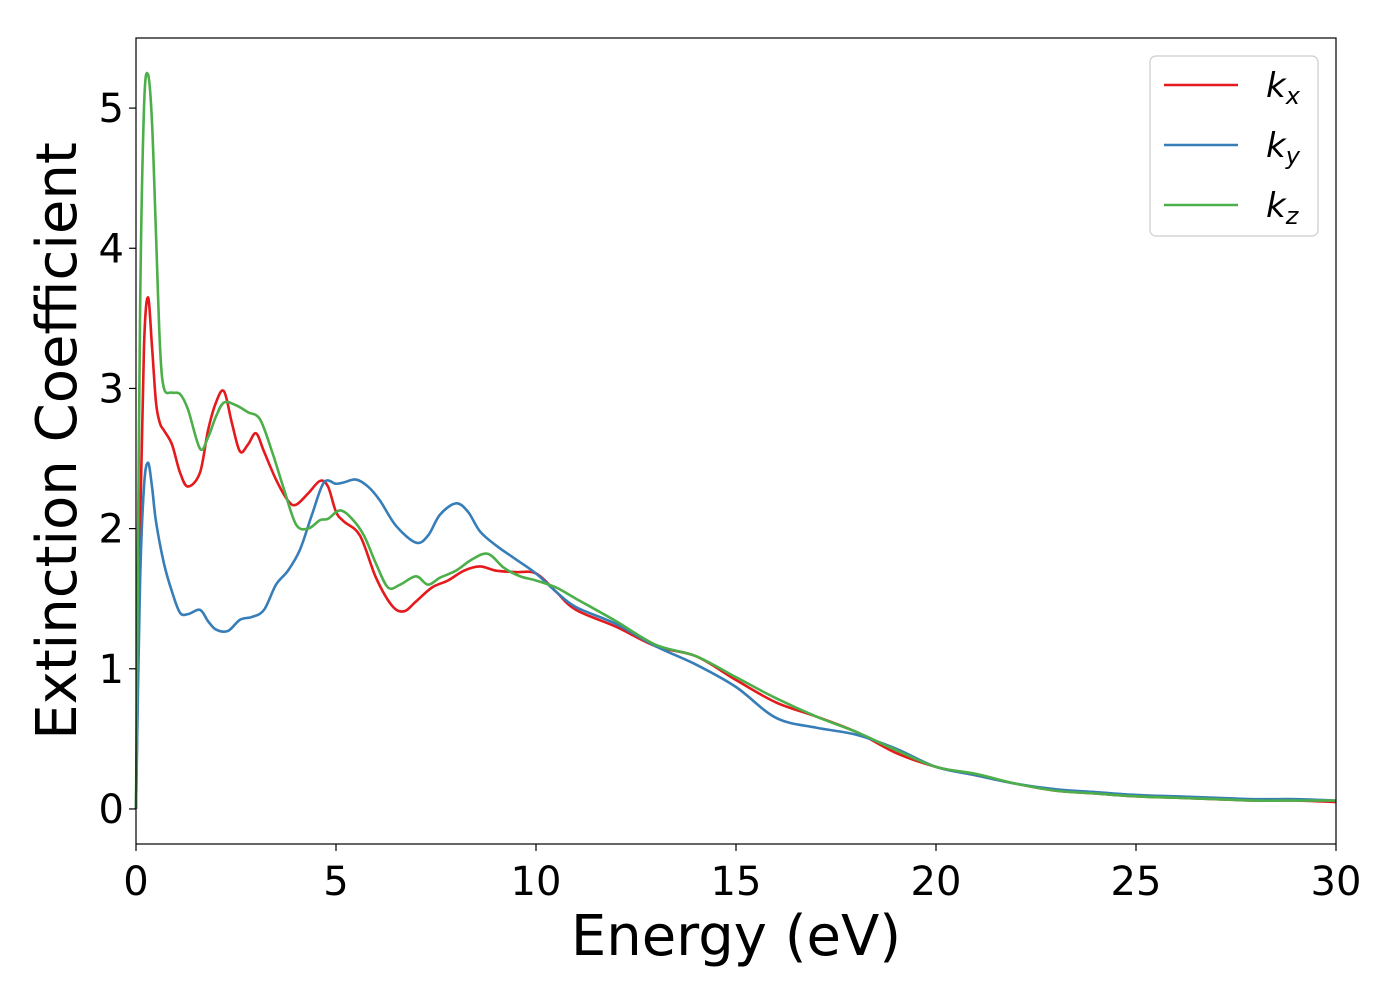 The height and width of the screenshot is (1000, 1400). What do you see at coordinates (936, 882) in the screenshot?
I see `x-tick-label: 20` at bounding box center [936, 882].